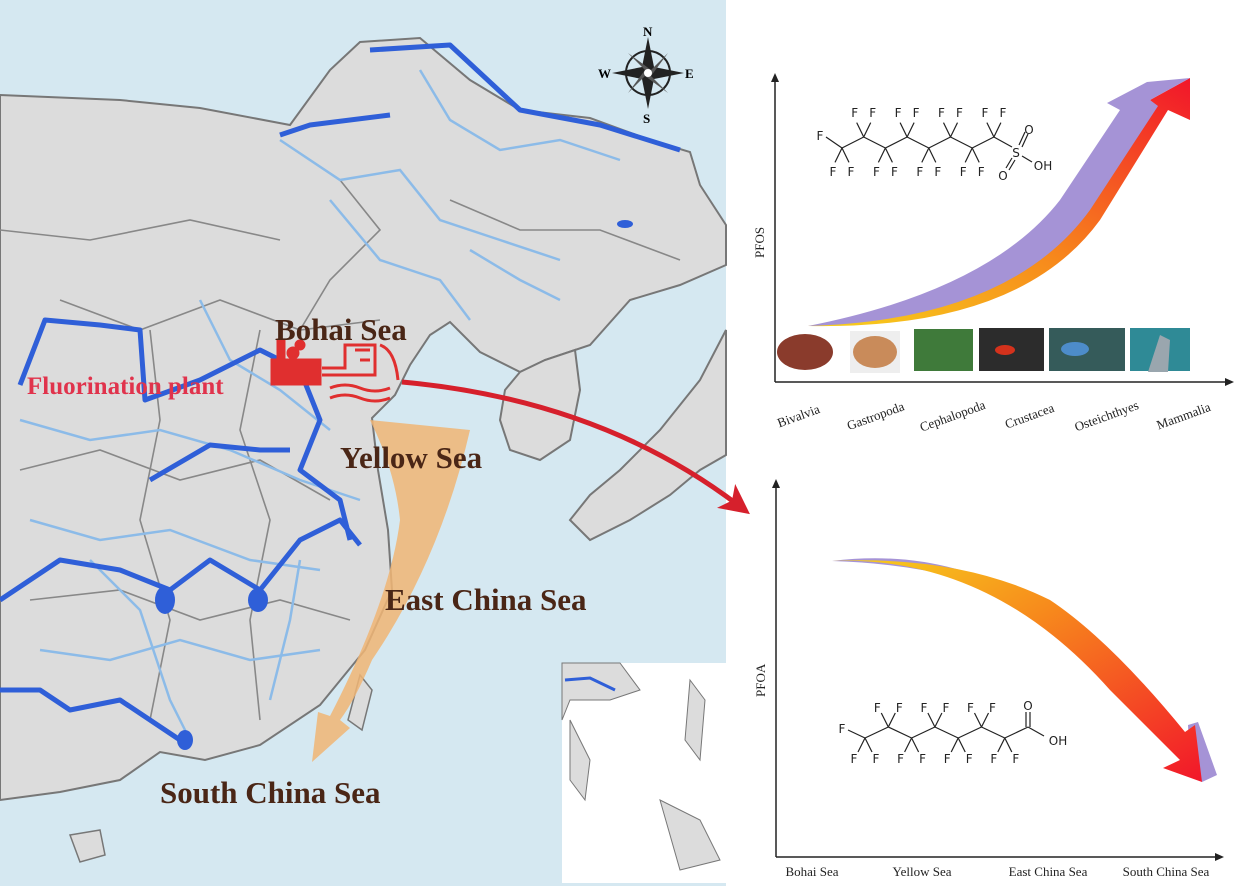  What do you see at coordinates (953, 416) in the screenshot?
I see `category-label: Cephalopoda` at bounding box center [953, 416].